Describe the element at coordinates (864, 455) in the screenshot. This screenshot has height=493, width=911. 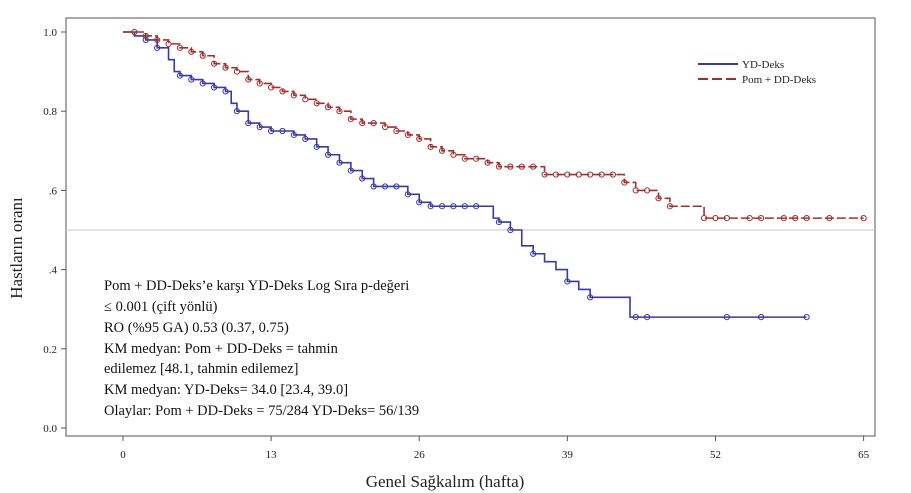
I see `x-tick-label: 65` at that location.